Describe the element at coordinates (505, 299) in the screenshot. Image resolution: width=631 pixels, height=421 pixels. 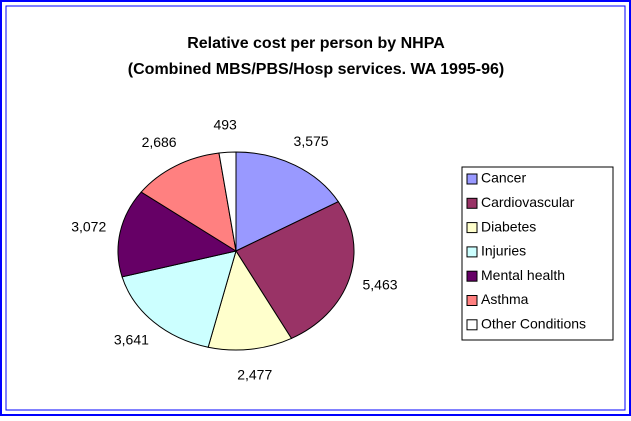
I see `legend-label: Asthma` at that location.